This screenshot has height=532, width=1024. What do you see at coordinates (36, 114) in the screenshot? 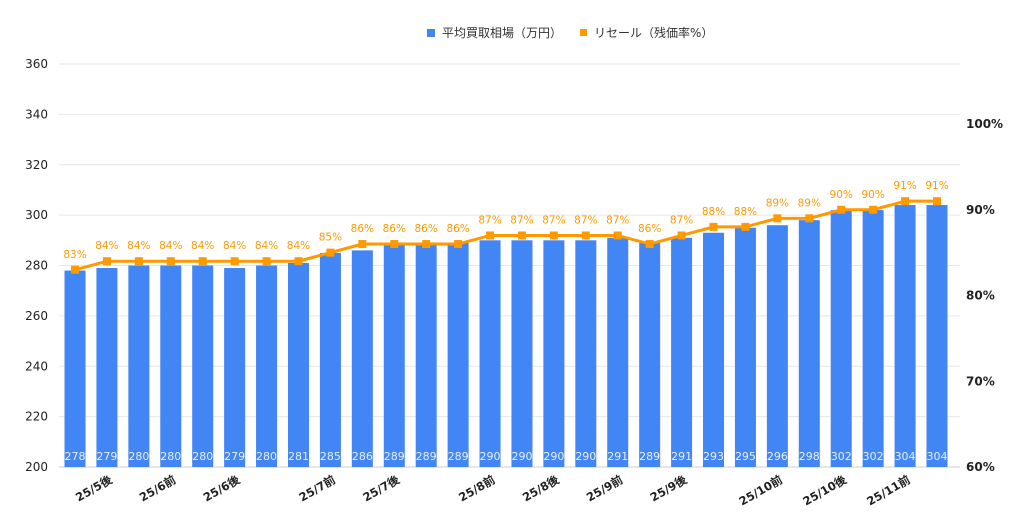
I see `y-left-tick: 340` at bounding box center [36, 114].